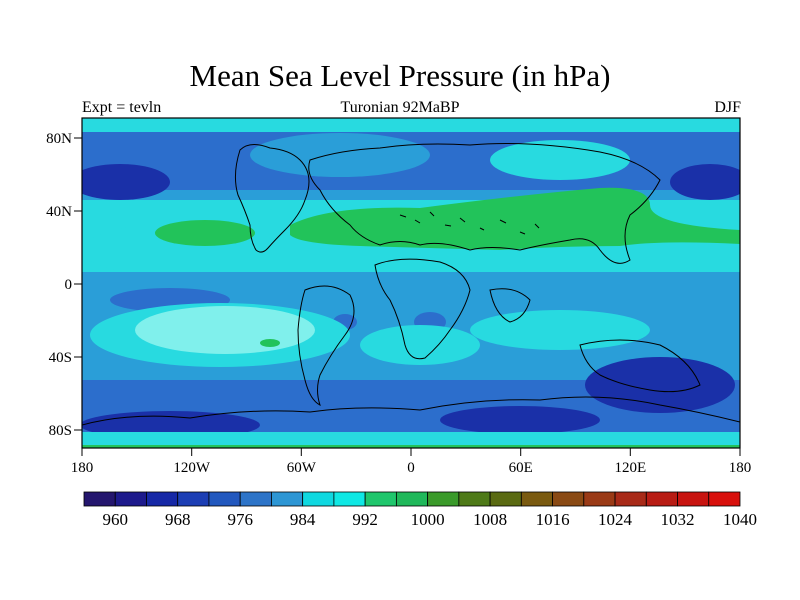  I want to click on field-pacific-high, so click(205, 233).